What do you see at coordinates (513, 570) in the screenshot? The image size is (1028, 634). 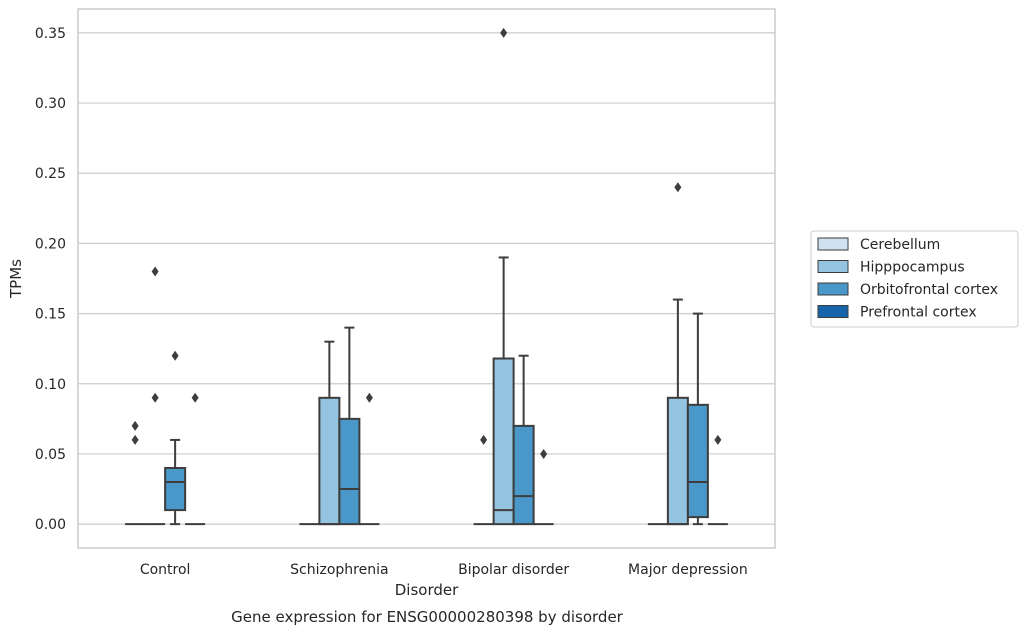 I see `x-tick-label: Bipolar disorder` at bounding box center [513, 570].